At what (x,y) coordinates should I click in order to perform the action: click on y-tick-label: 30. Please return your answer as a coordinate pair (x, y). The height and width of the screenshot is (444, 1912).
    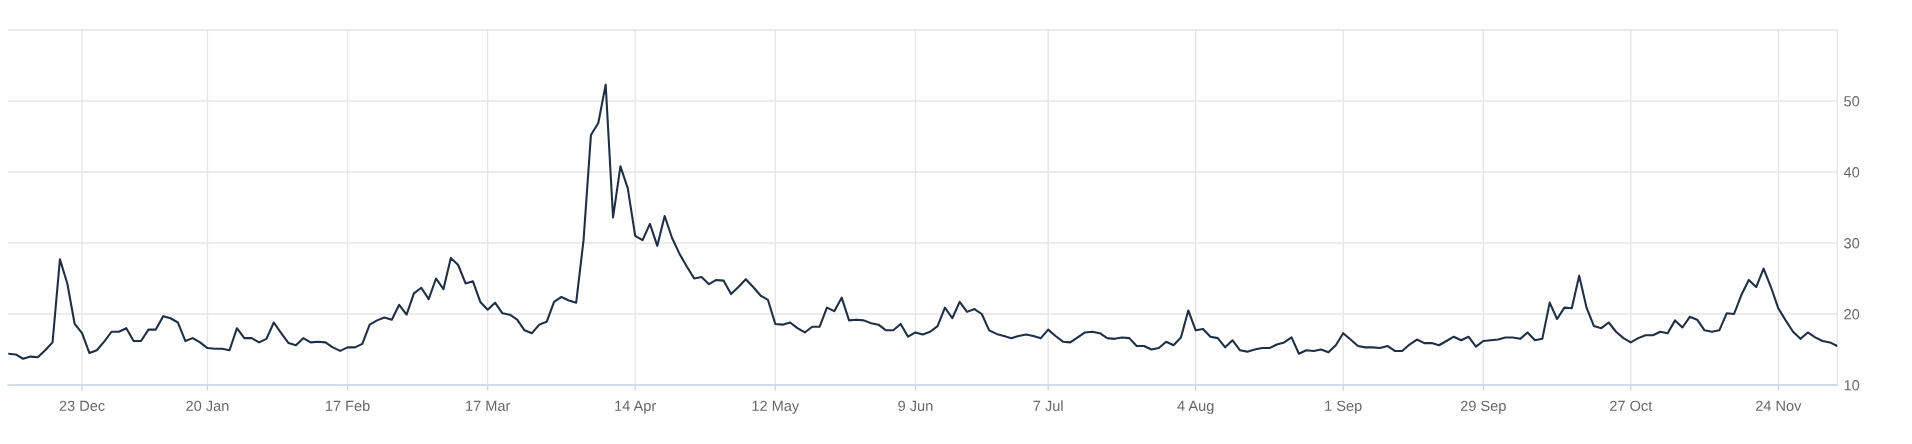
    Looking at the image, I should click on (1852, 243).